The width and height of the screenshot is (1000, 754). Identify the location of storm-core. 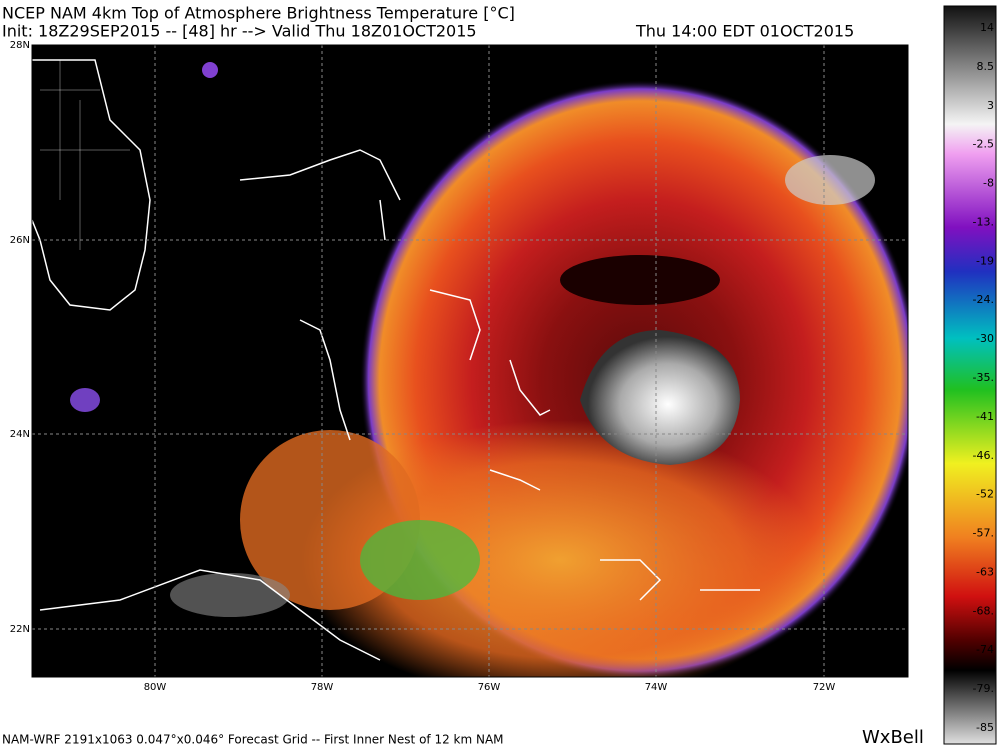
(660, 397).